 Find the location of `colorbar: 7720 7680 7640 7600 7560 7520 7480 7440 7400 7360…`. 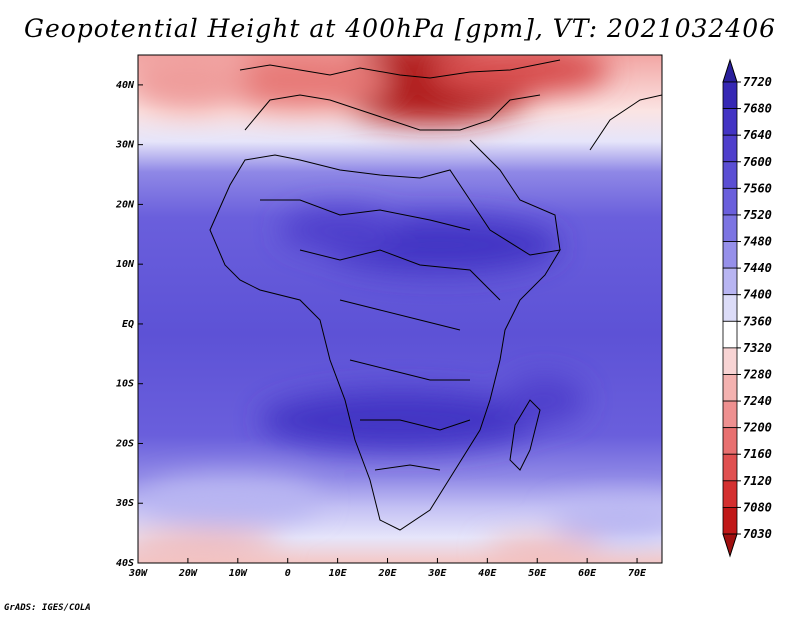

colorbar: 7720 7680 7640 7600 7560 7520 7480 7440 7400 7360… is located at coordinates (747, 308).